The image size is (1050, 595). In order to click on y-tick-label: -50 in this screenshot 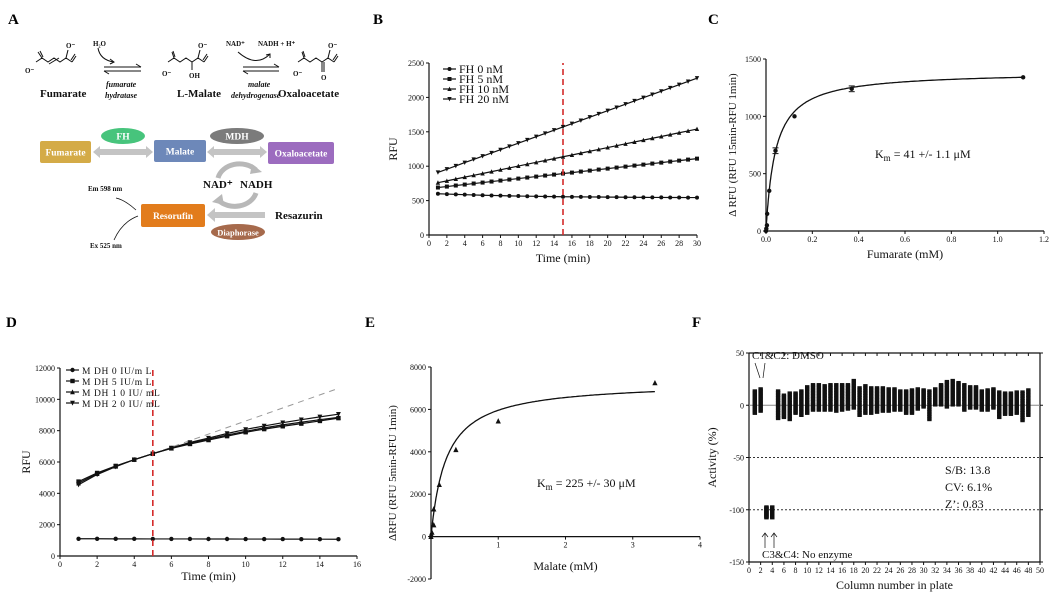, I will do `click(738, 458)`.